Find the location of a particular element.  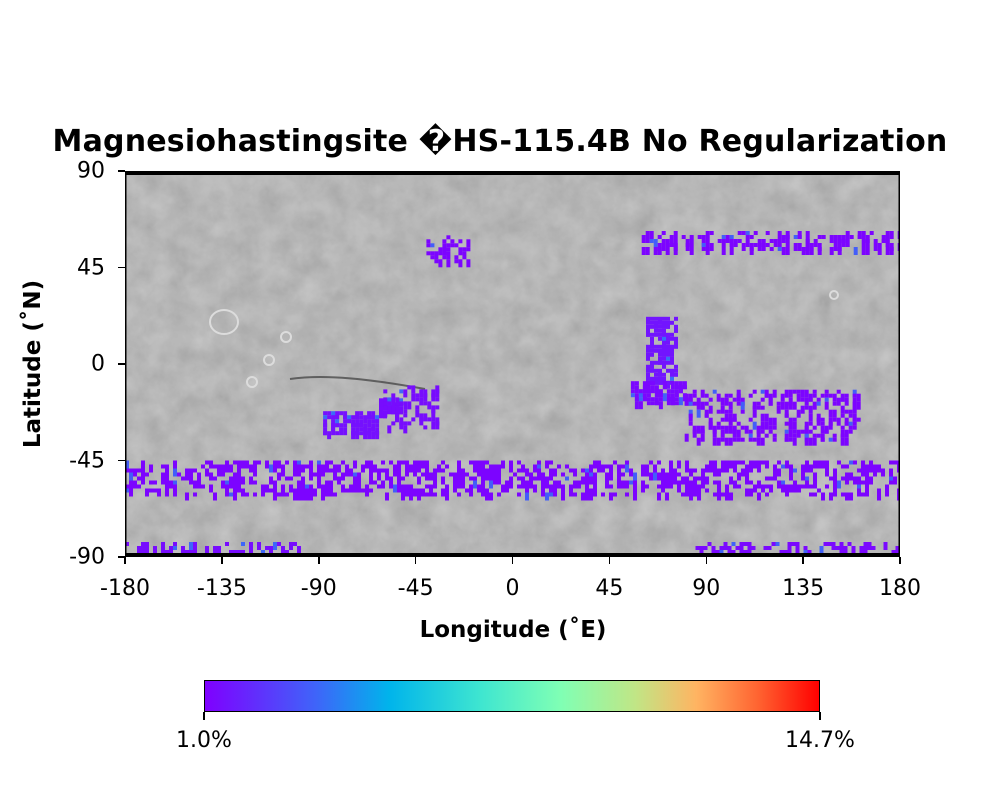

volcano-features is located at coordinates (524, 339).